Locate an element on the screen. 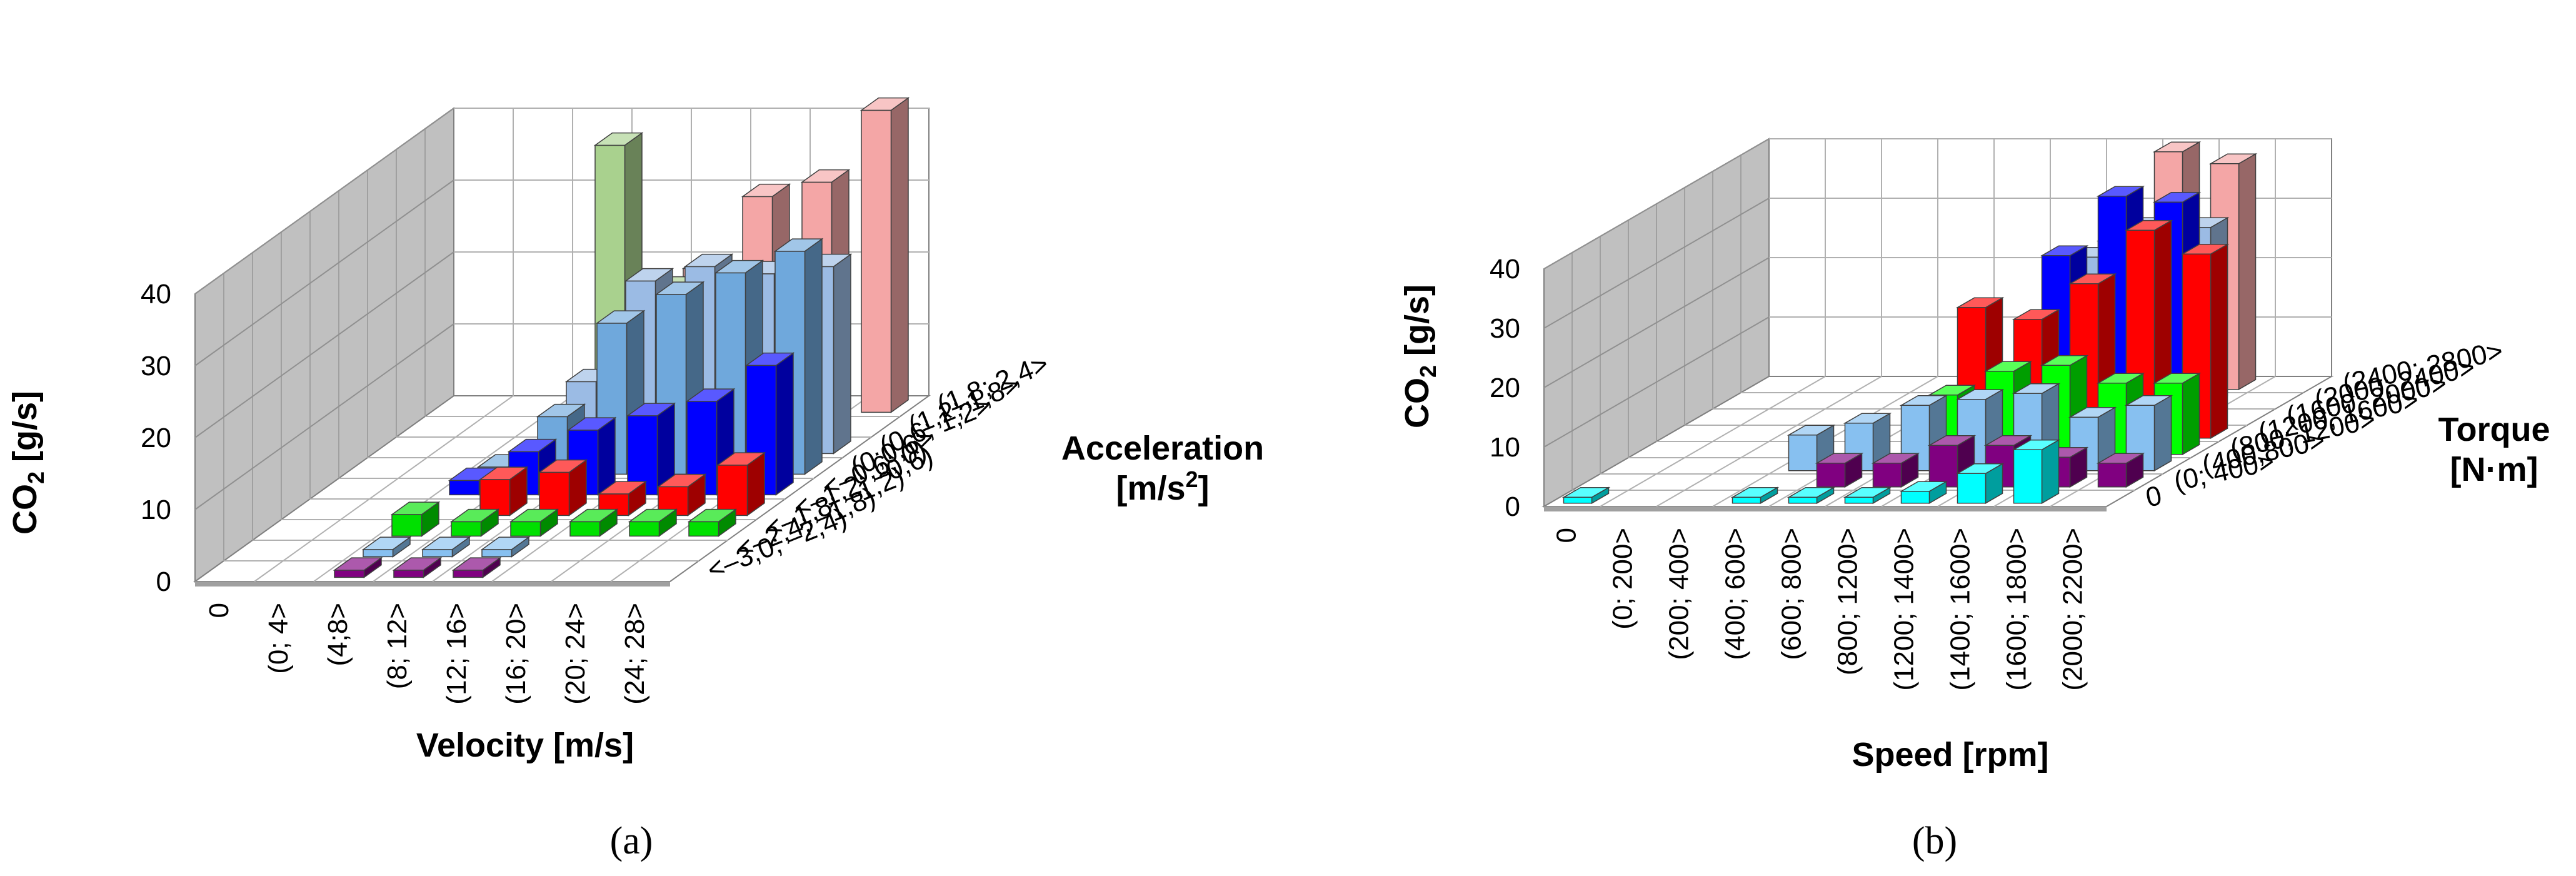 This screenshot has width=2576, height=876. x-tick-label: (1400; 1600> is located at coordinates (1960, 609).